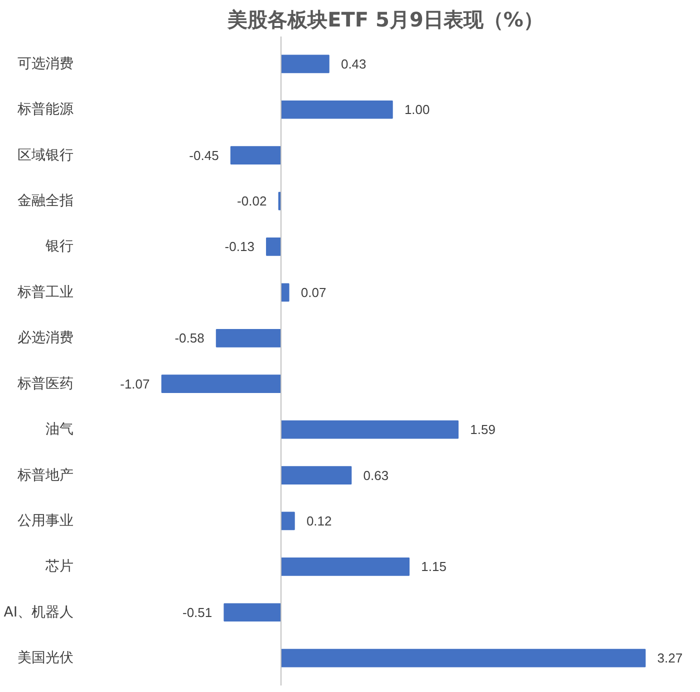 This screenshot has width=700, height=692. I want to click on y-tick-label: 区域银行, so click(46, 155).